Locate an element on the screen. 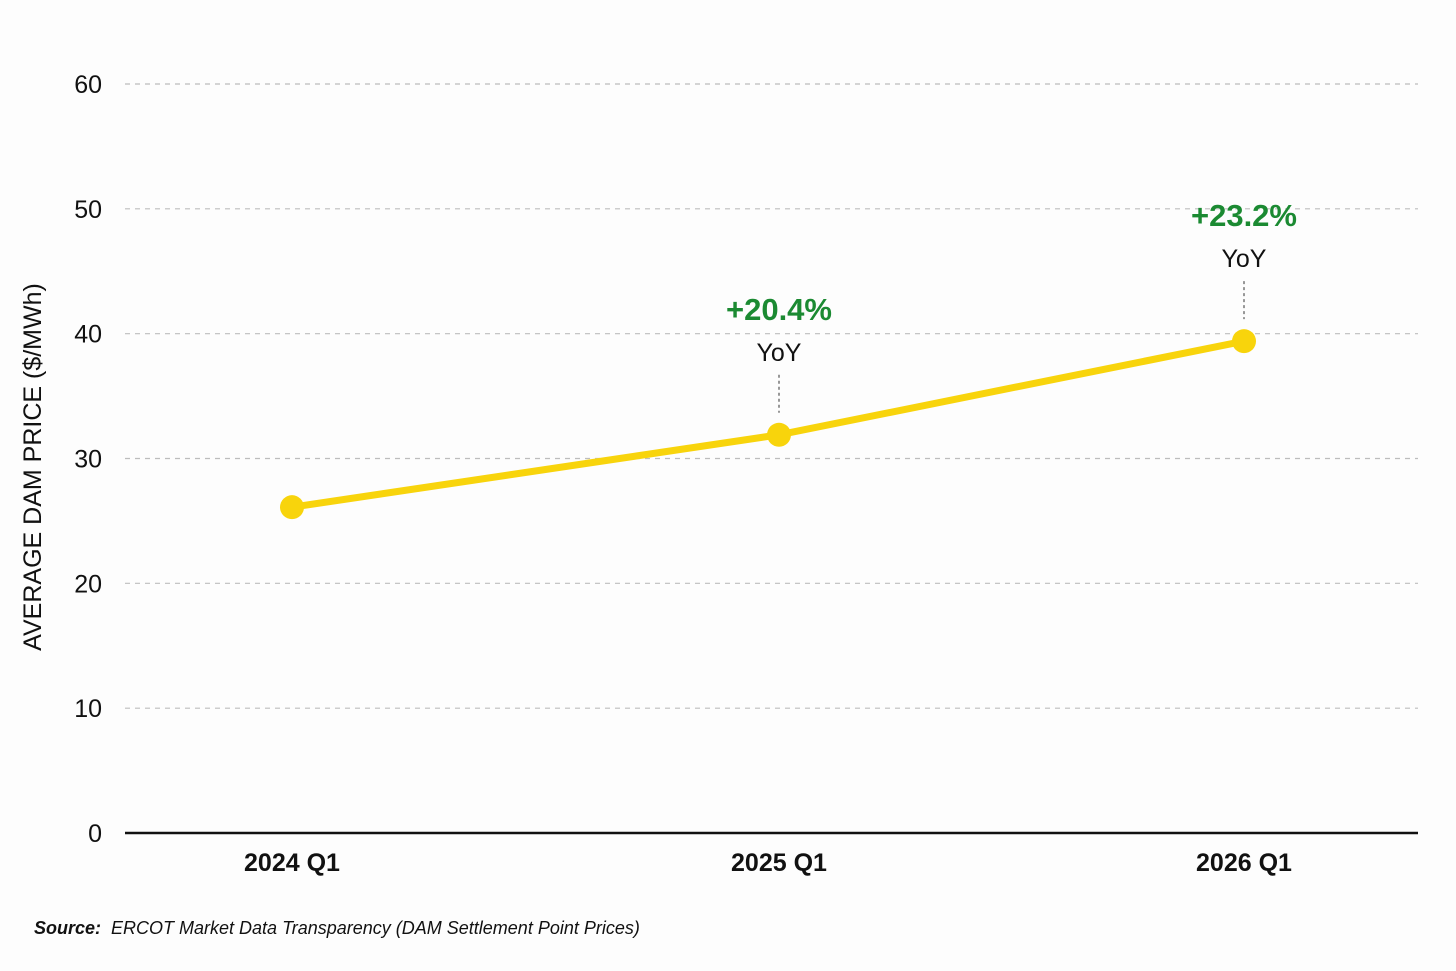 The width and height of the screenshot is (1456, 971). y-axis-label: AVERAGE DAM PRICE ($/MWh) is located at coordinates (33, 467).